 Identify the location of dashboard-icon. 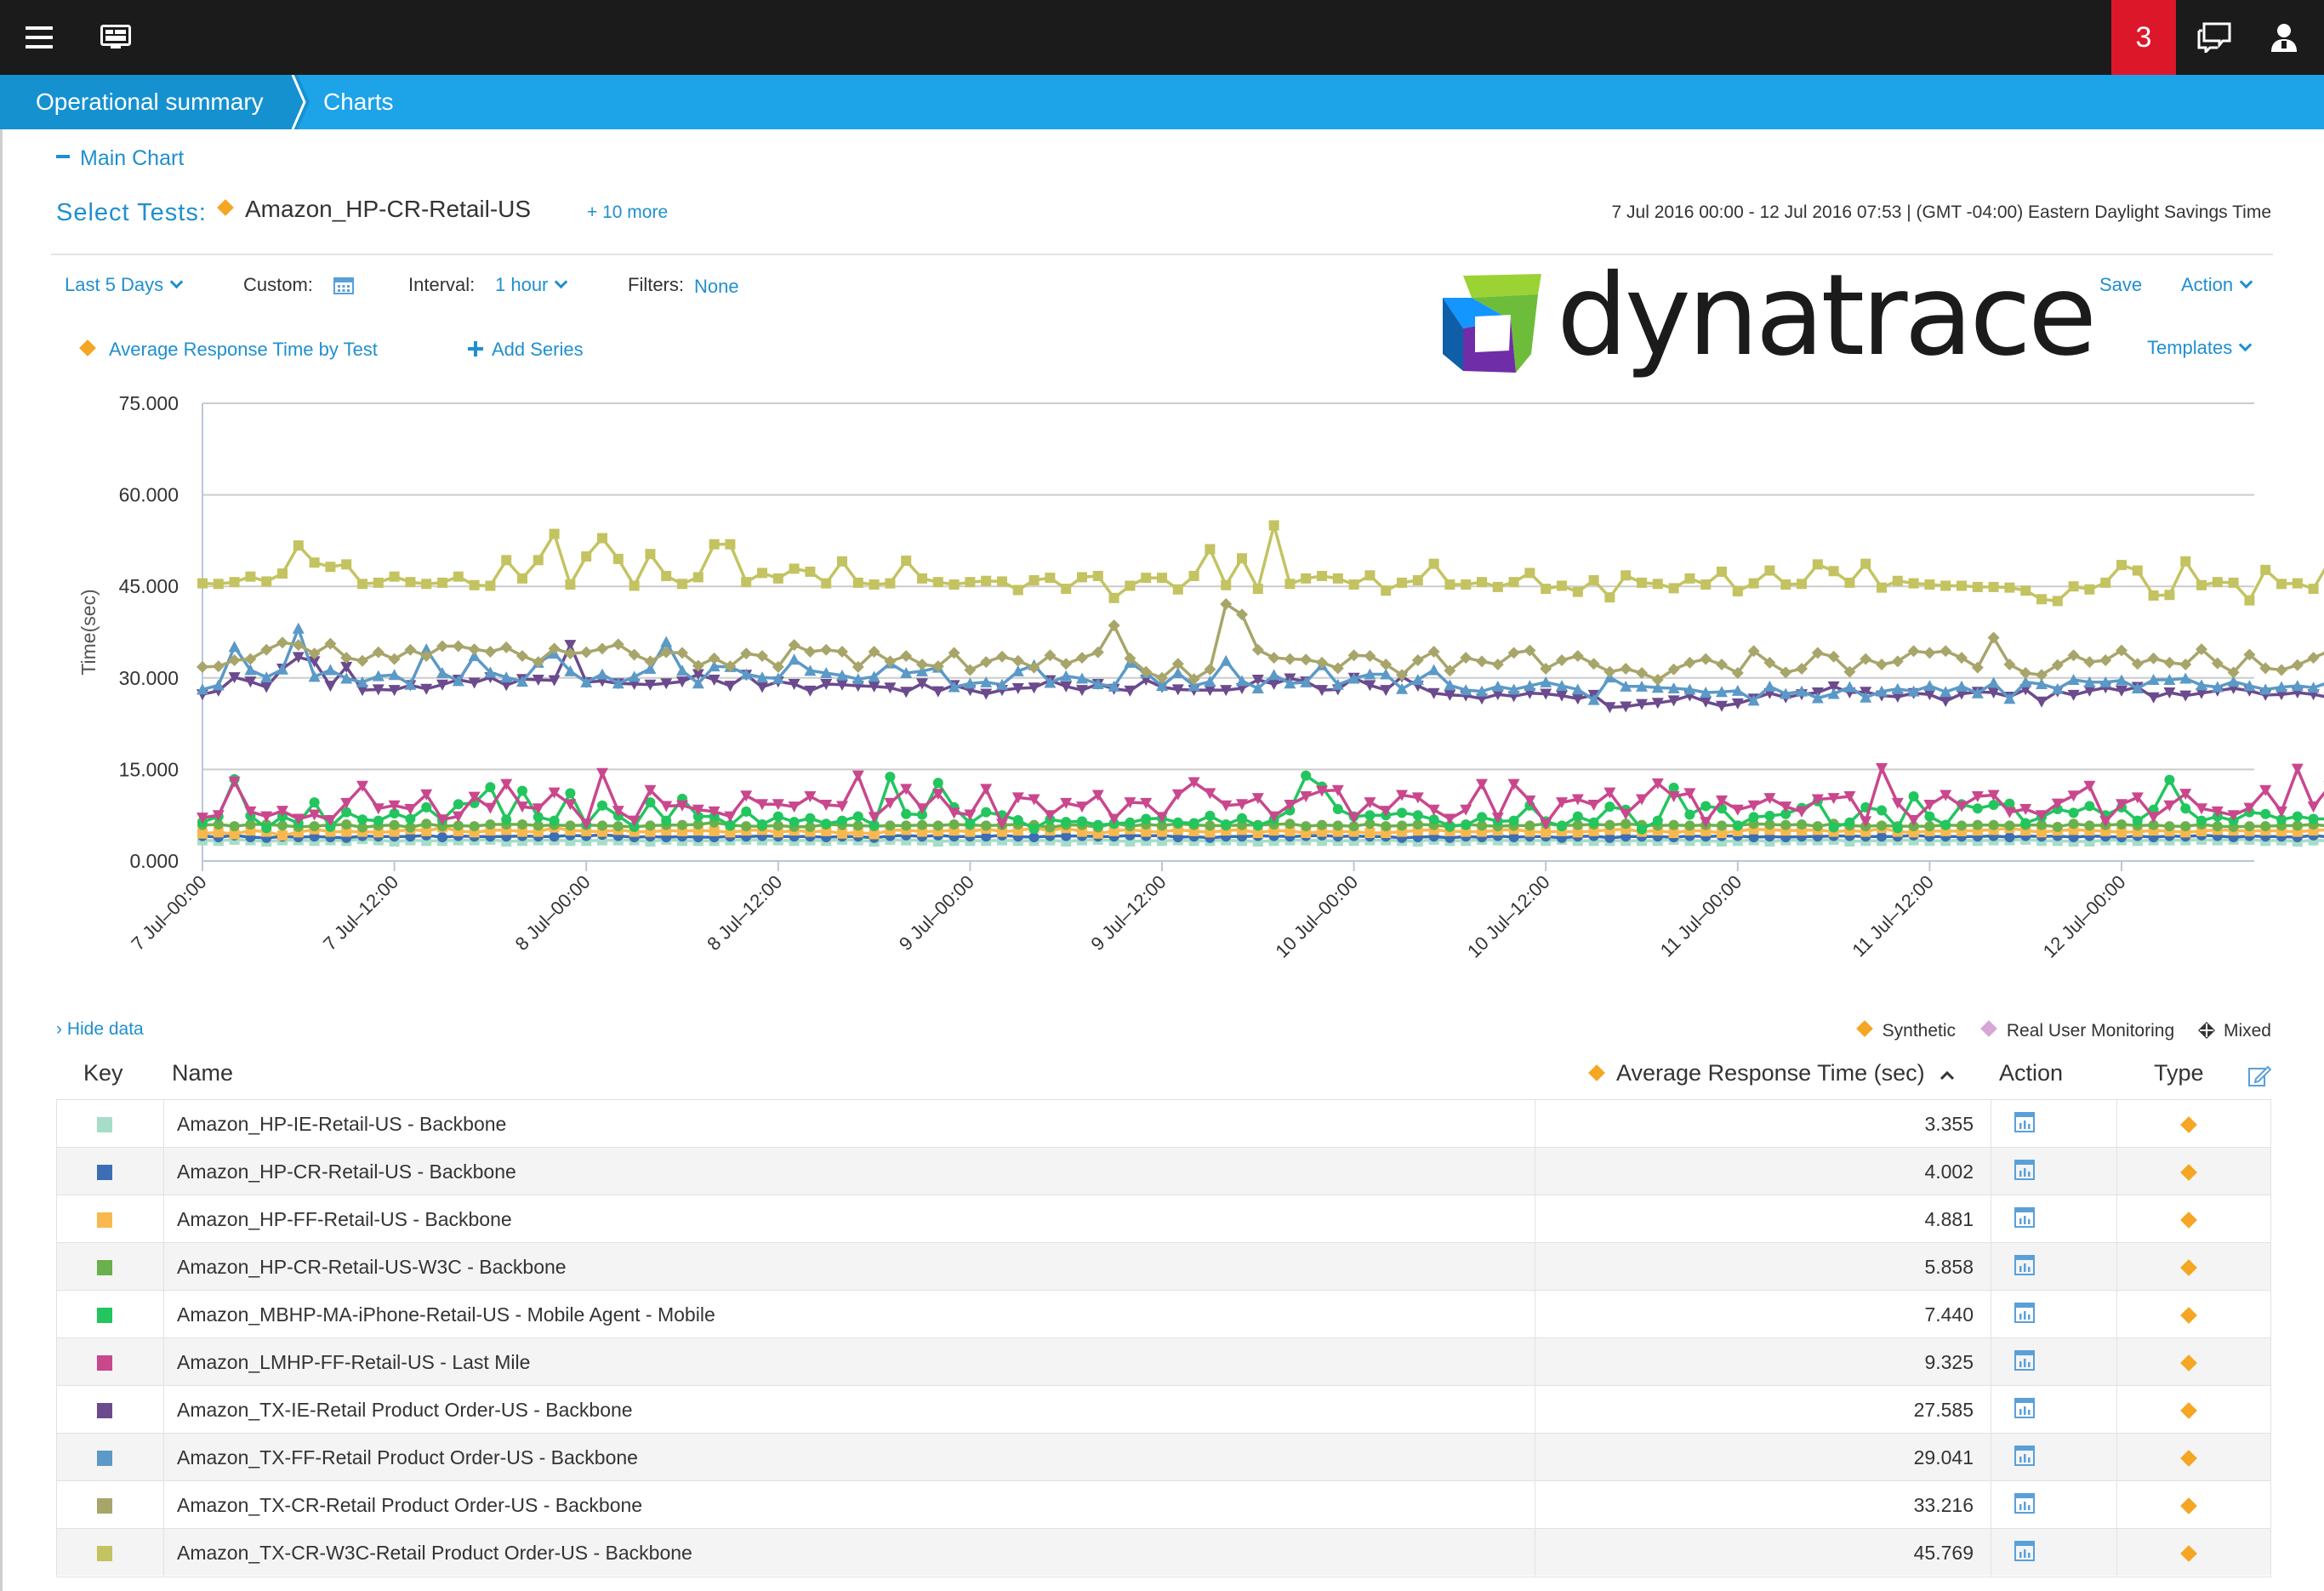
(116, 37).